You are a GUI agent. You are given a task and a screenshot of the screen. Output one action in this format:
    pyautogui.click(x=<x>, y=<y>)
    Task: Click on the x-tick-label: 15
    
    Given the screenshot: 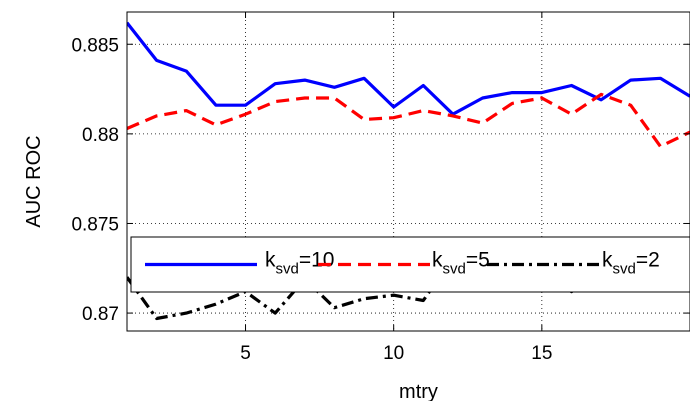 What is the action you would take?
    pyautogui.click(x=541, y=353)
    